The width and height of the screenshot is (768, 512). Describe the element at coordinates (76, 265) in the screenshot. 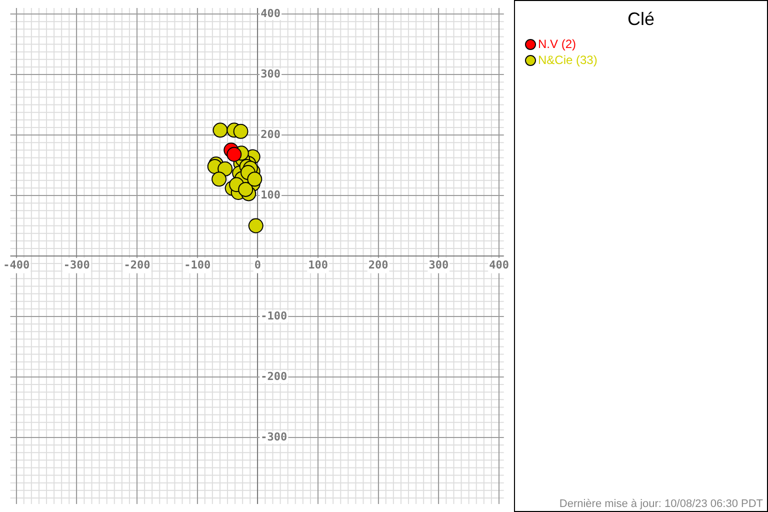

I see `x-tick-label: -300` at that location.